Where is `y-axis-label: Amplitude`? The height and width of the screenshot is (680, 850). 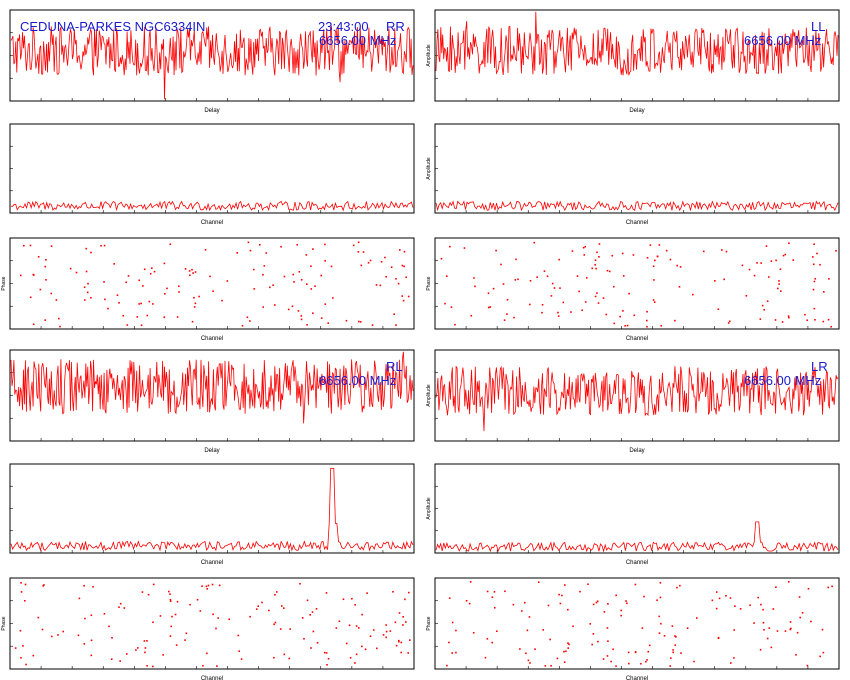
y-axis-label: Amplitude is located at coordinates (429, 395).